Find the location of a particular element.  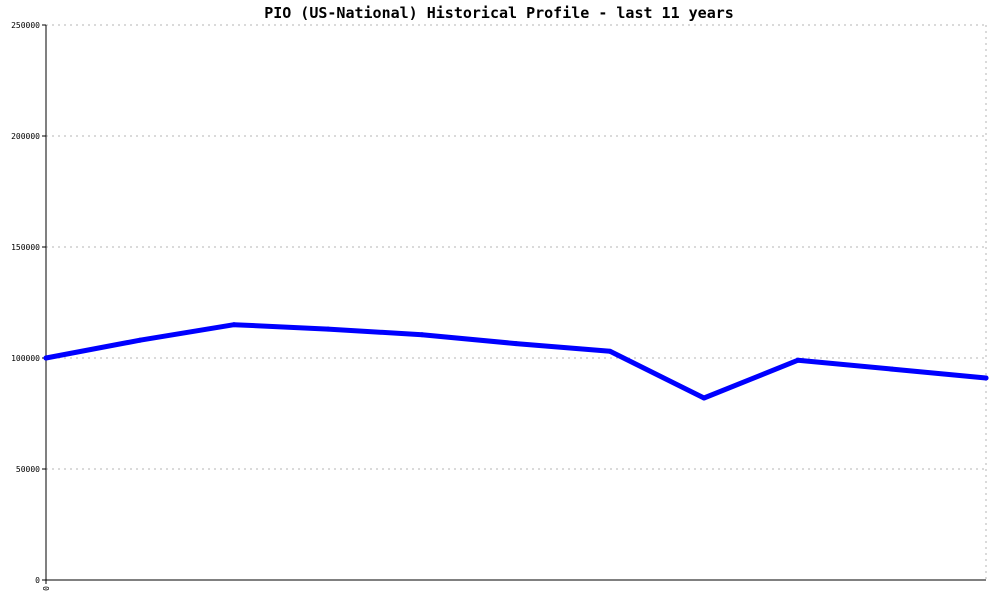

y-tick-label-5: 250000 is located at coordinates (25, 25).